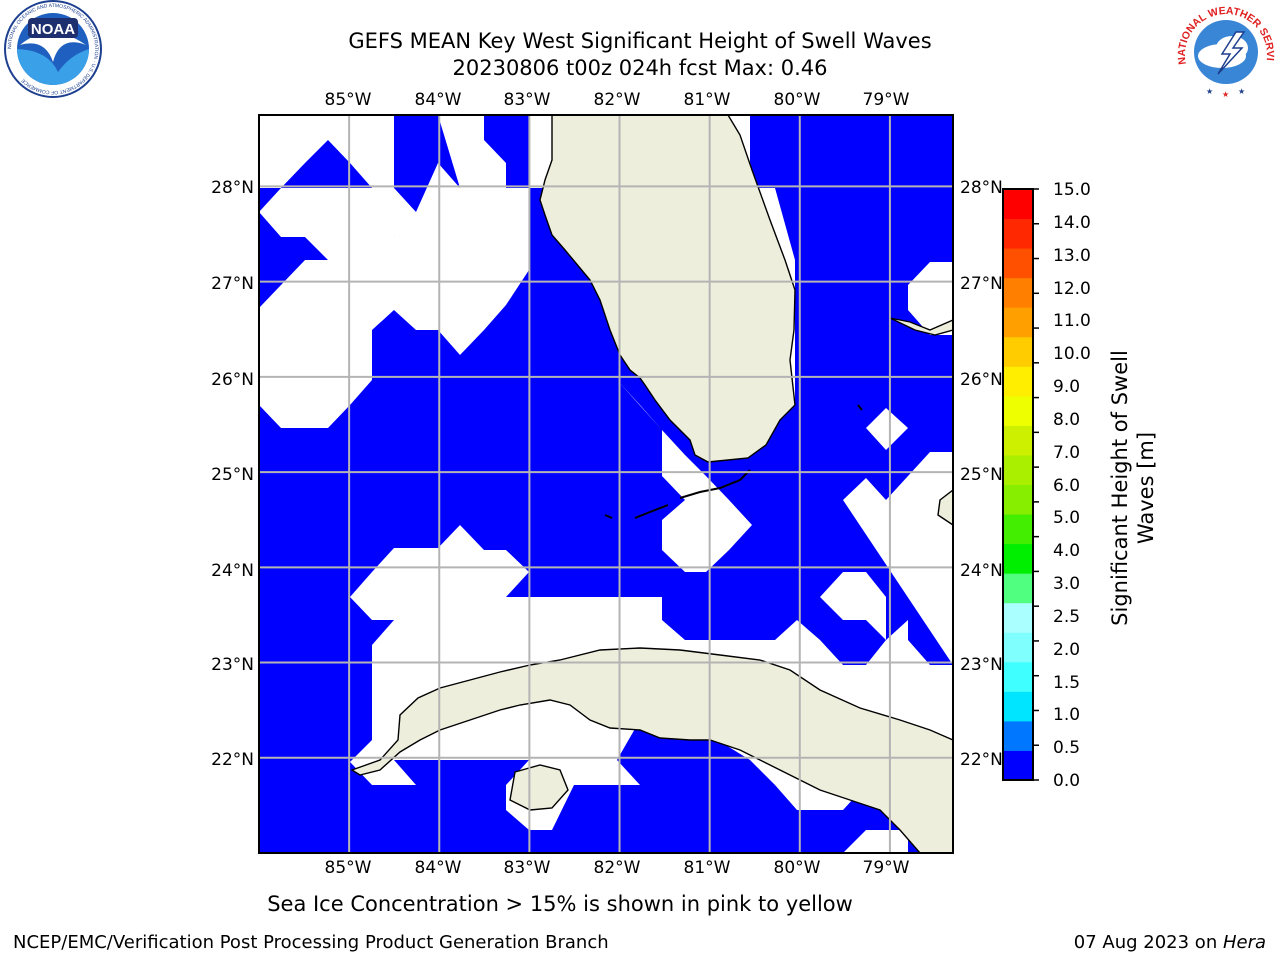 Image resolution: width=1280 pixels, height=960 pixels. I want to click on noaa-logo-text: NOAA, so click(53, 29).